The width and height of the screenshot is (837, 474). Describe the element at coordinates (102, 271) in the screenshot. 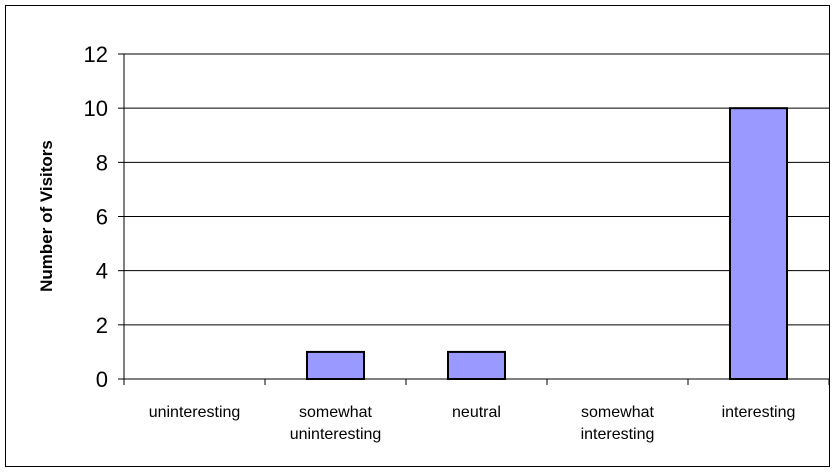

I see `y-tick-label: 4` at that location.